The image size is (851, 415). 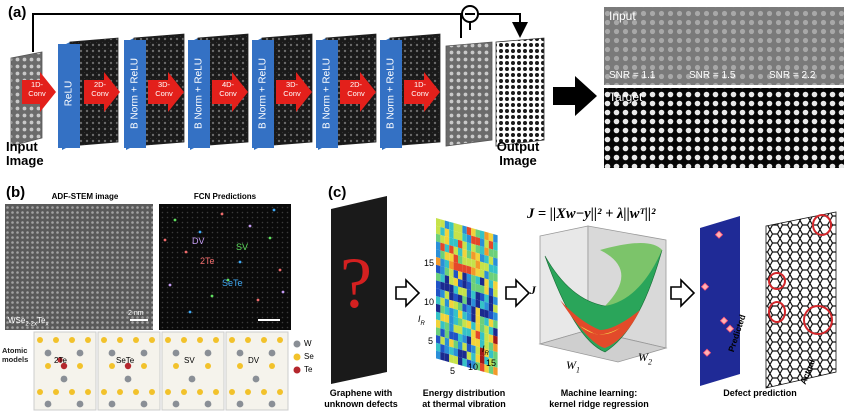 I want to click on heatmap-tick-y-5: 5, so click(x=431, y=341).